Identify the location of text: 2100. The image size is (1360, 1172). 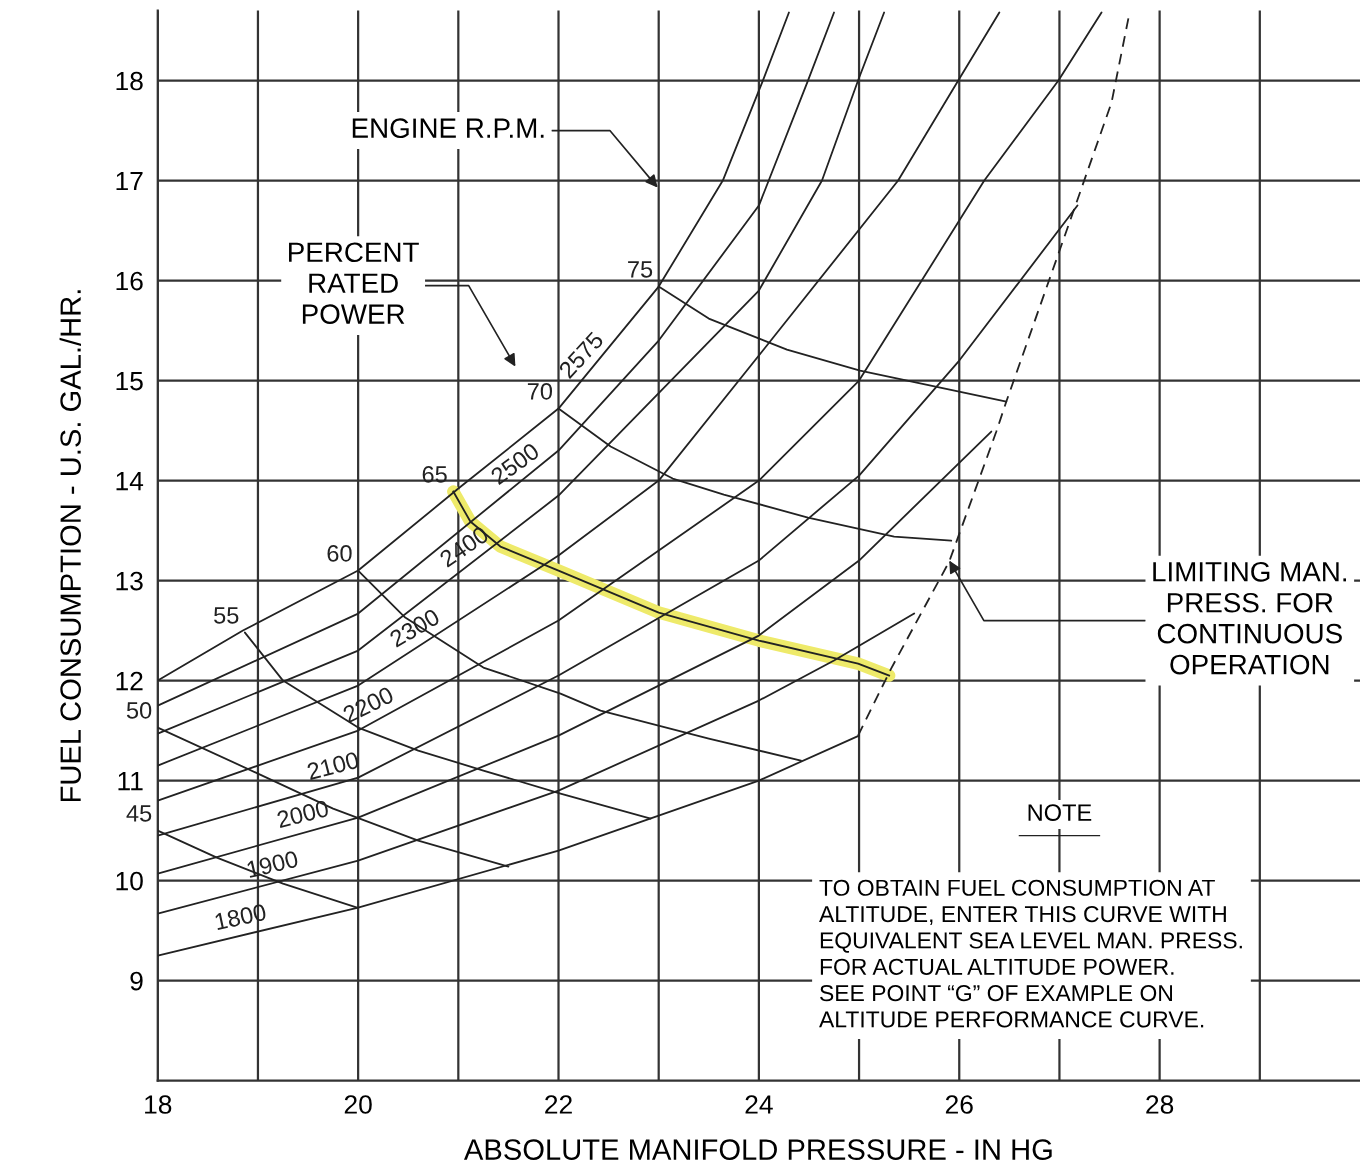
(333, 766).